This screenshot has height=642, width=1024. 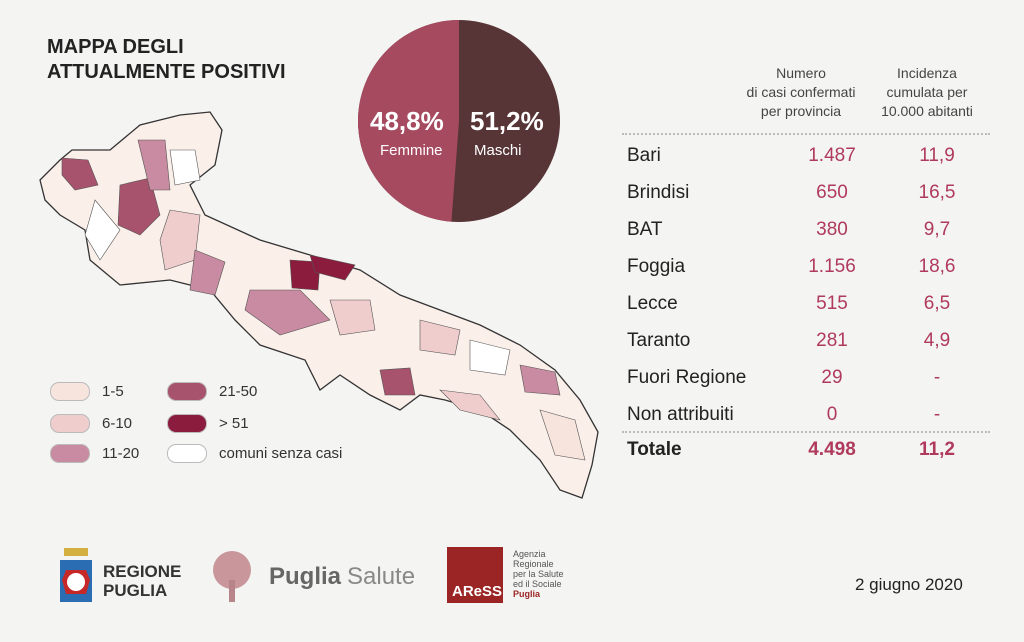 What do you see at coordinates (937, 192) in the screenshot?
I see `incidence-value: 16,5` at bounding box center [937, 192].